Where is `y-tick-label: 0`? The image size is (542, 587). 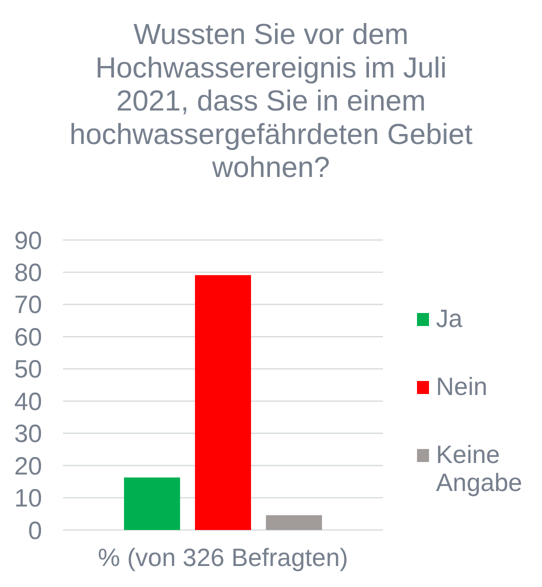 y-tick-label: 0 is located at coordinates (35, 530).